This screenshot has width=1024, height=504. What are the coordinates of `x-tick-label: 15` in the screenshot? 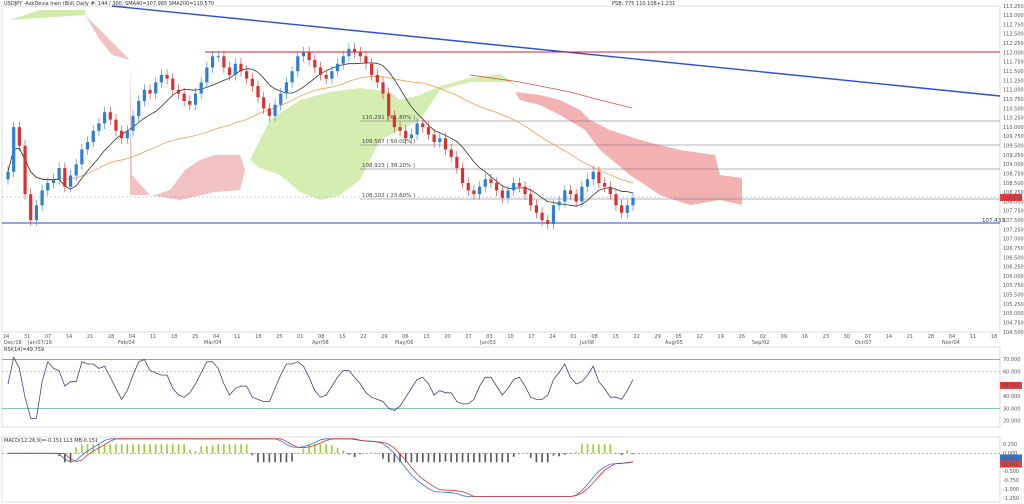 It's located at (615, 337).